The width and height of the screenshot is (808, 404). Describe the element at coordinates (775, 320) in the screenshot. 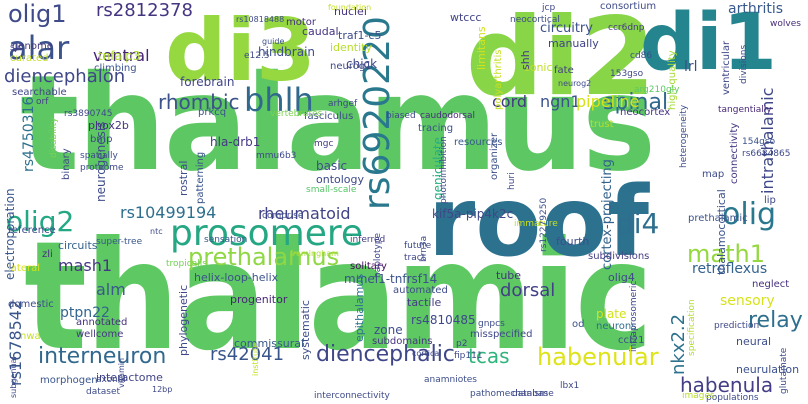

I see `word: relay` at that location.